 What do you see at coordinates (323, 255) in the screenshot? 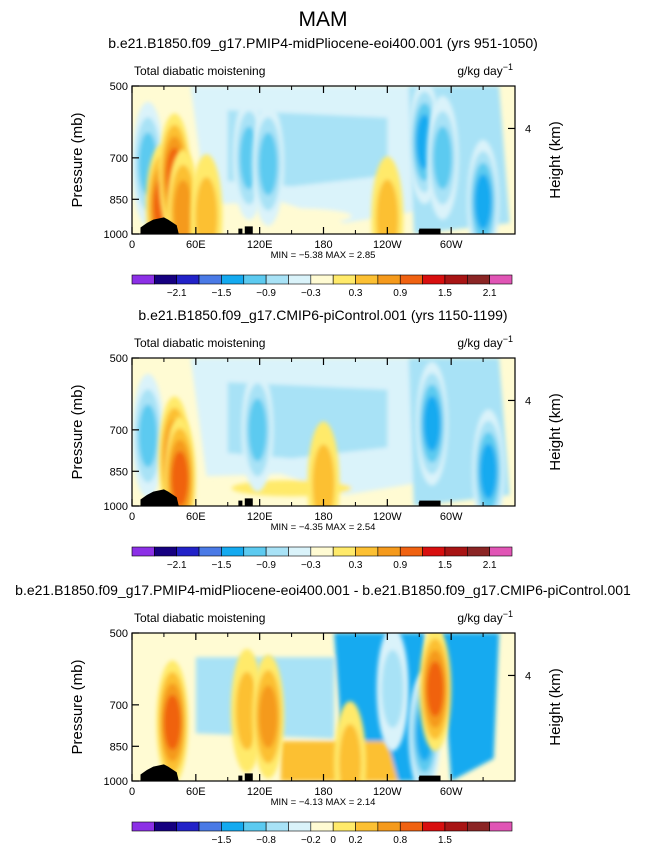
I see `min-max-label: MIN = −5.38 MAX = 2.85` at bounding box center [323, 255].